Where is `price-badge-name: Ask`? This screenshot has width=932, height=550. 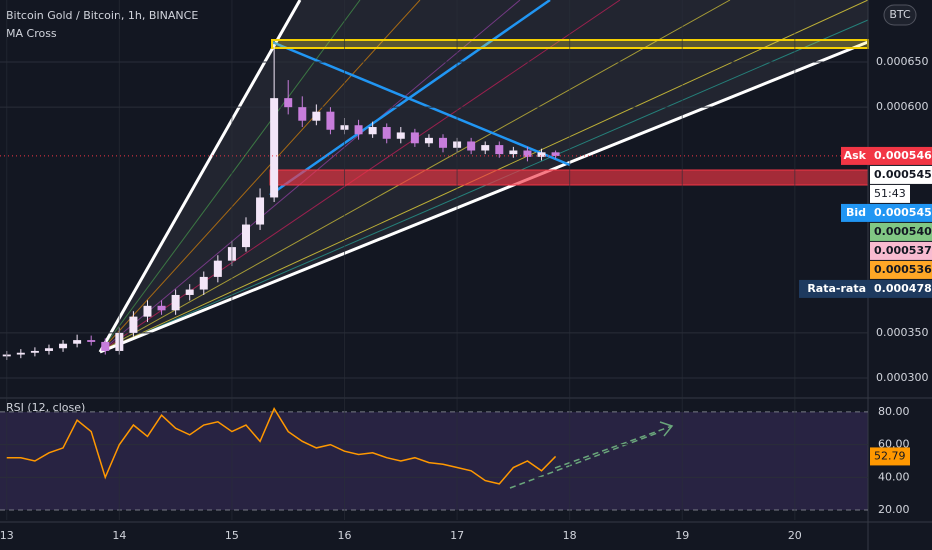
price-badge-name: Ask is located at coordinates (855, 155).